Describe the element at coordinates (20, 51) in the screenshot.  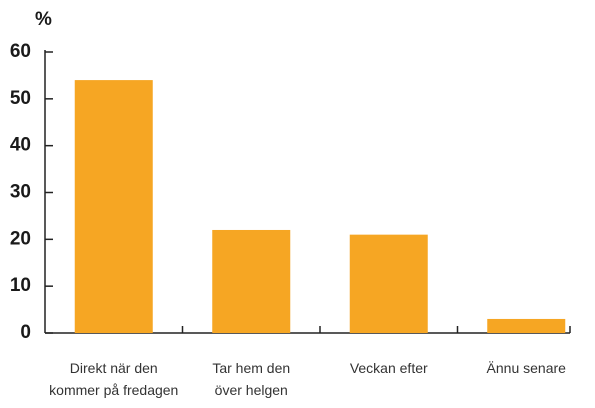
I see `y-tick-label: 60` at that location.